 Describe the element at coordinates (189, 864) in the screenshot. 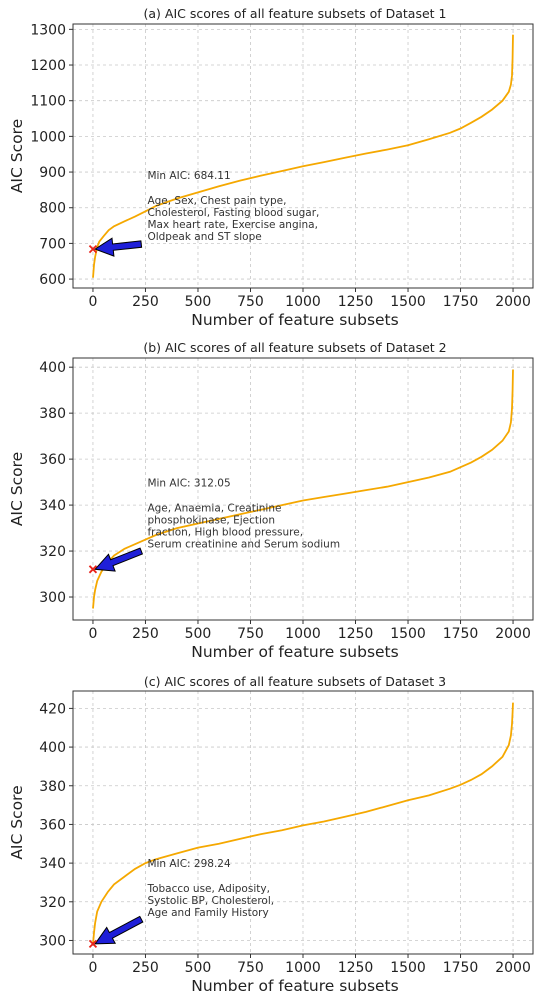

I see `min-aic-label: Min AIC: 298.24` at that location.